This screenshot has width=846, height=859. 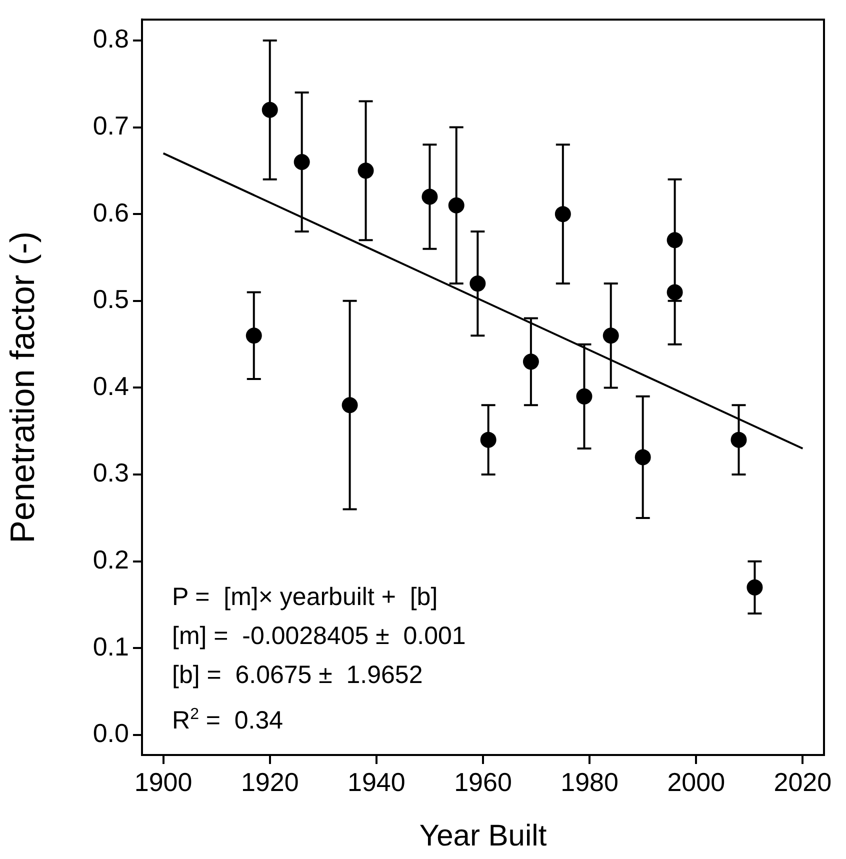 What do you see at coordinates (110, 212) in the screenshot?
I see `y-tick-label: 0.6` at bounding box center [110, 212].